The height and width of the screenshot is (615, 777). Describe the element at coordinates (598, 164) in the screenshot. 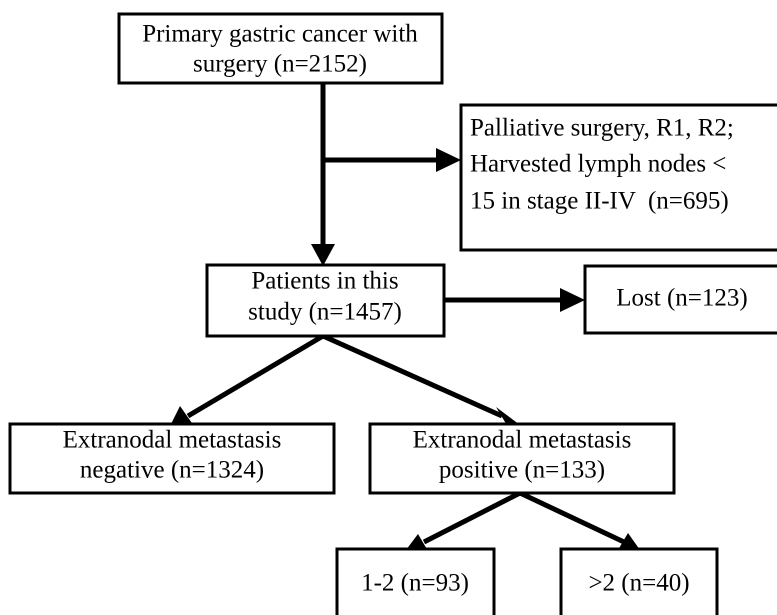

I see `node-text: Harvested lymph nodes <` at that location.